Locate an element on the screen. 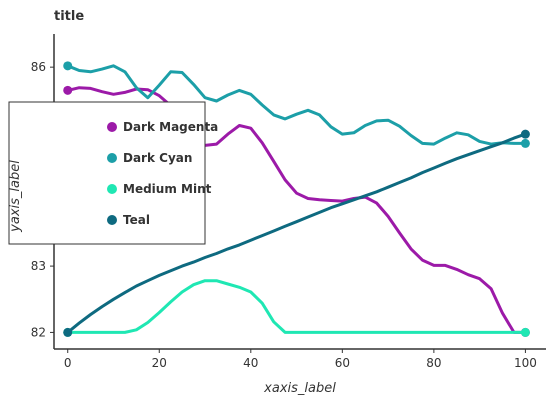 The image size is (559, 400). legend-label: Dark Cyan is located at coordinates (157, 158).